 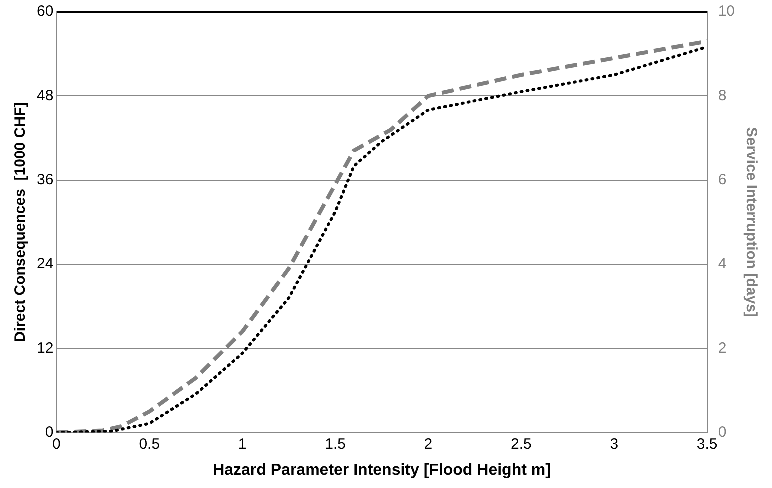 I want to click on y2-axis-title: Service Interruption [days], so click(x=751, y=222).